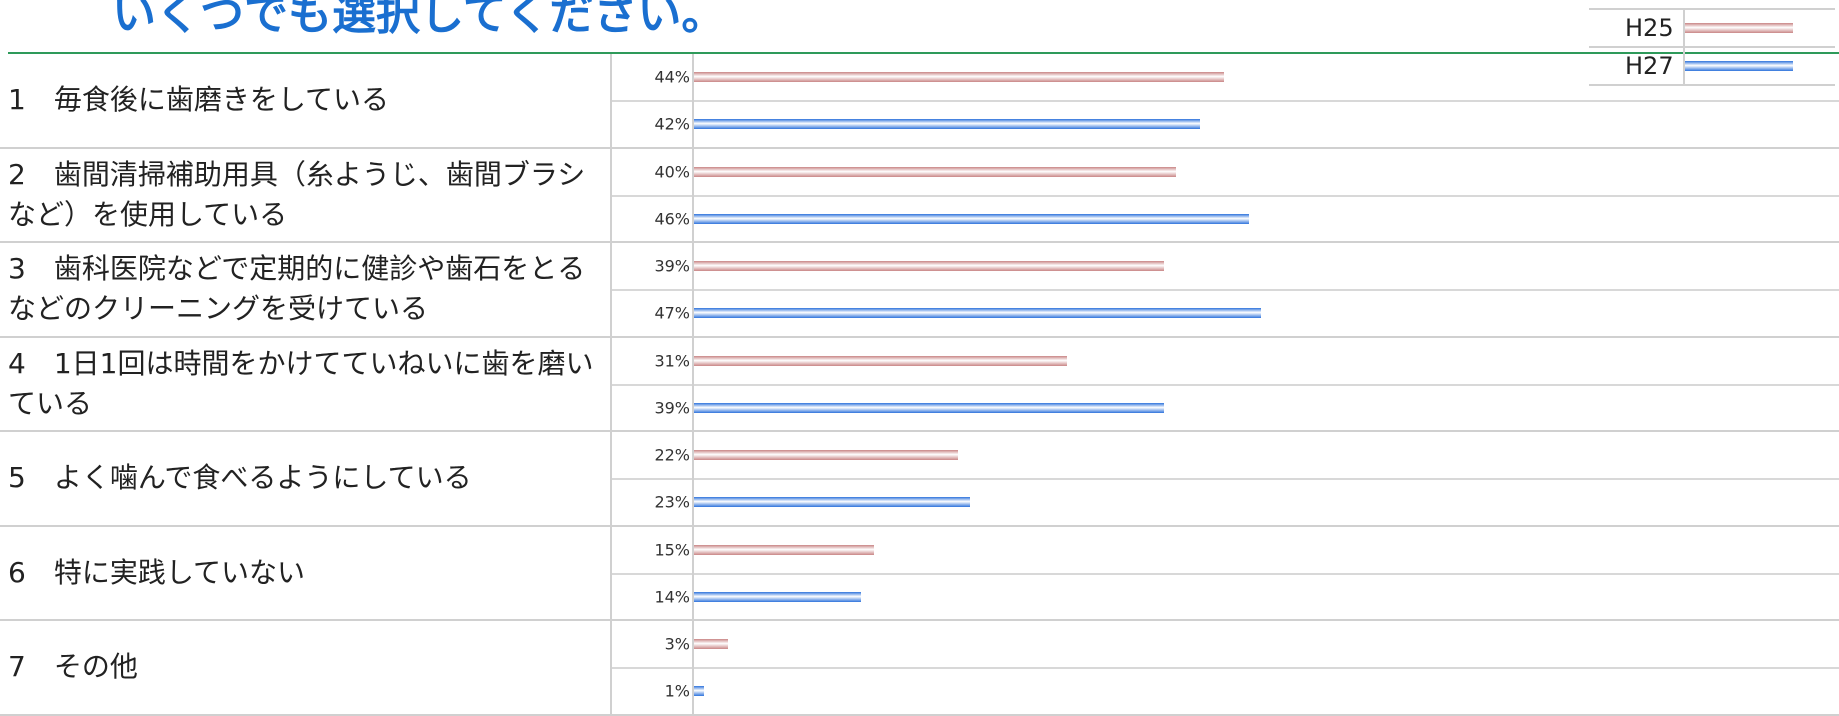 The width and height of the screenshot is (1839, 716). I want to click on row-label: 1 毎食後に歯磨きをしている, so click(198, 100).